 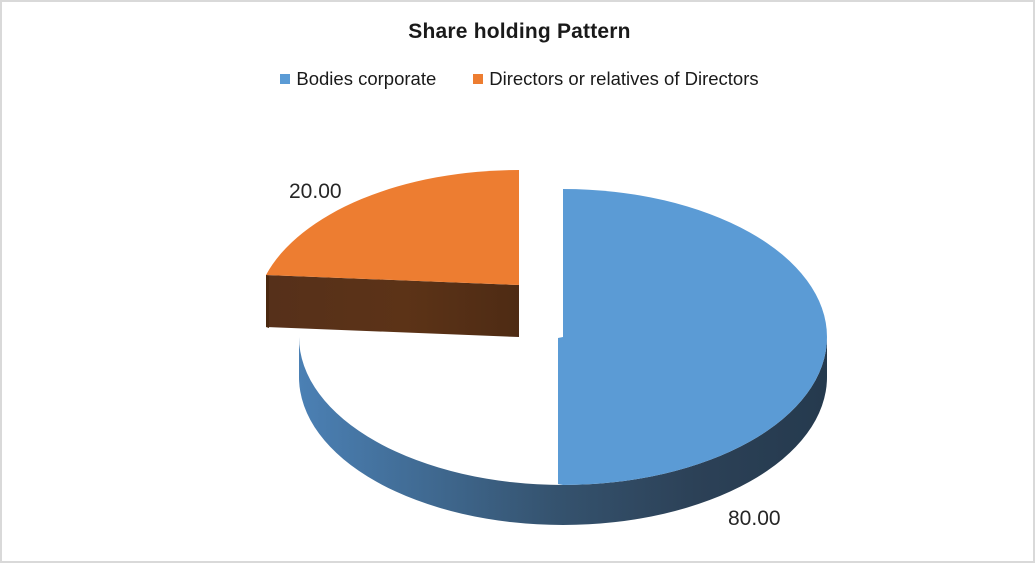 I want to click on legend-item-directors: Directors or relatives of Directors, so click(x=616, y=79).